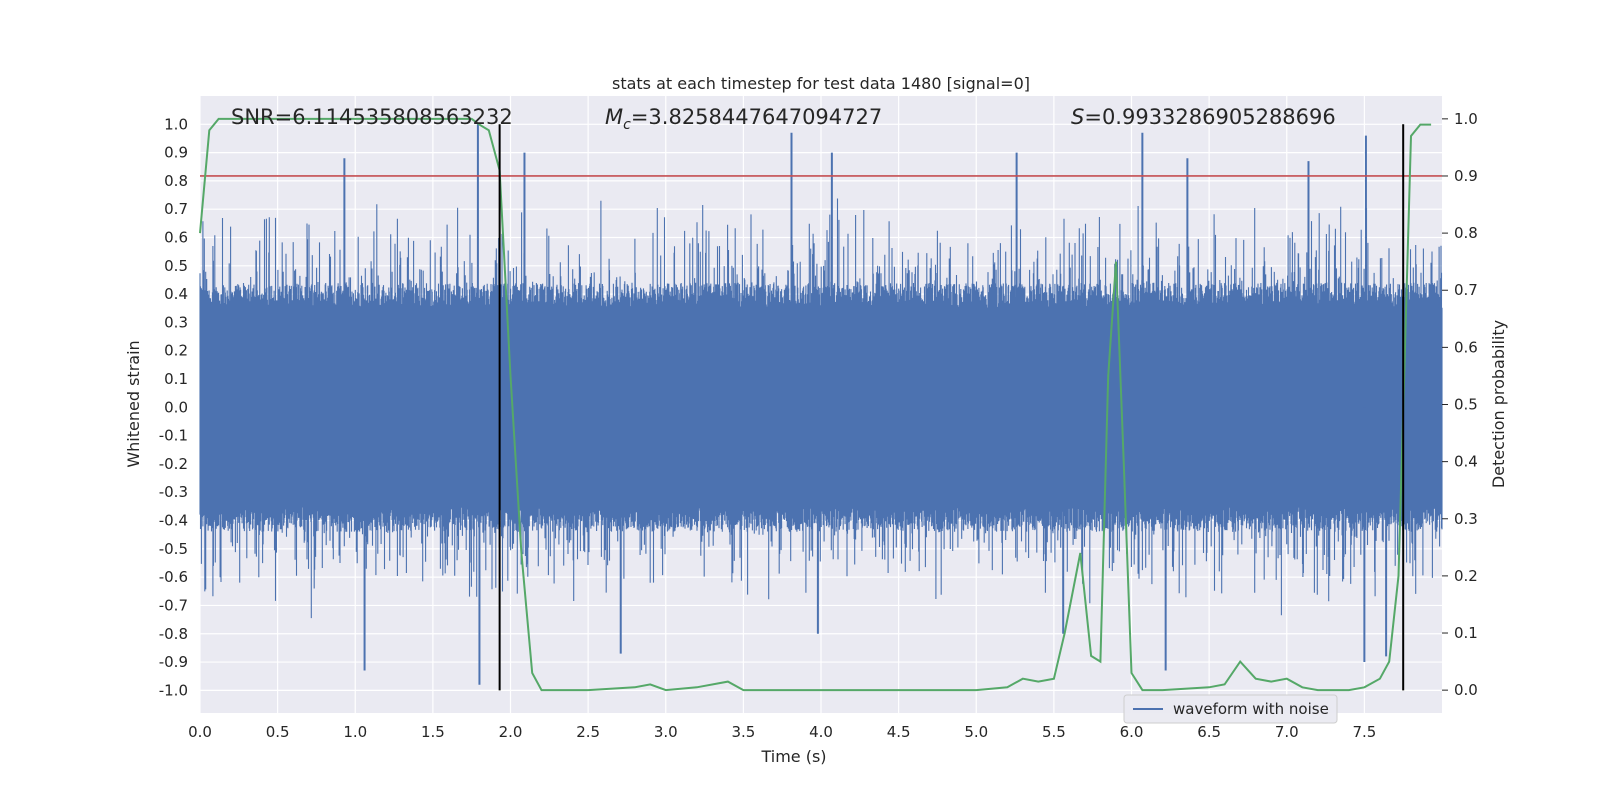 This screenshot has height=800, width=1600. I want to click on legend-box, so click(1230, 709).